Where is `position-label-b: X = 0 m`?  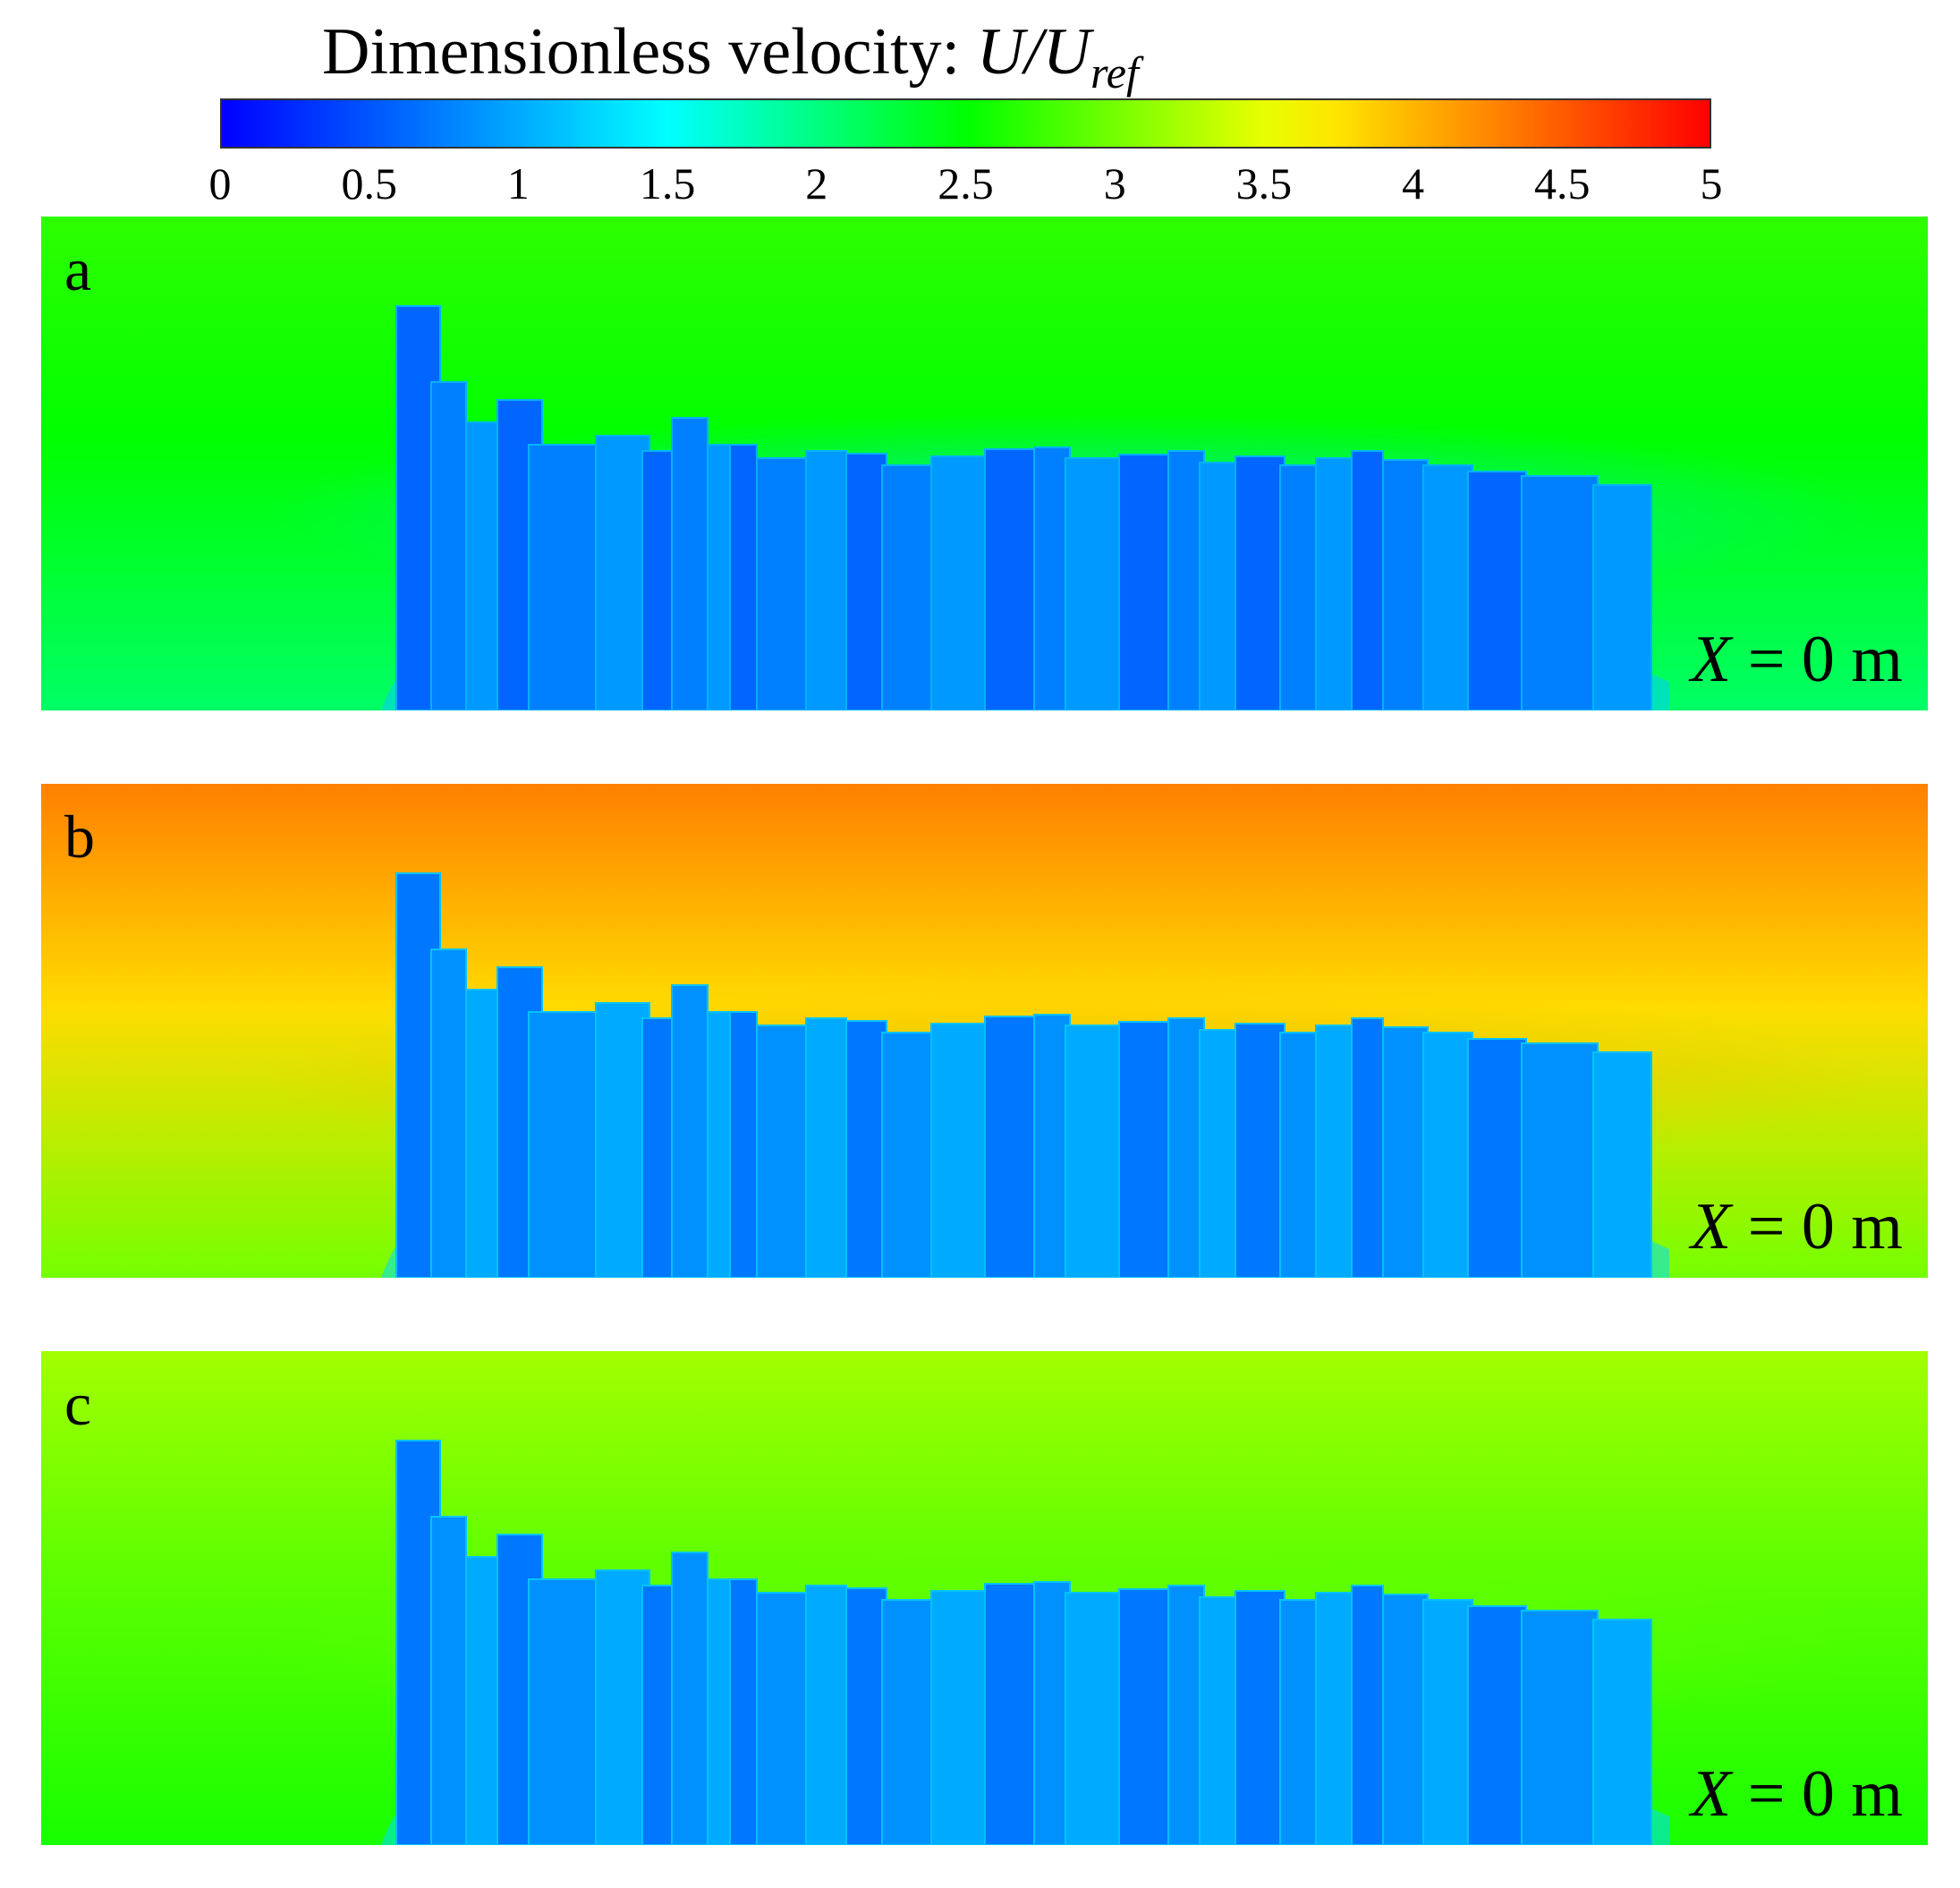 position-label-b: X = 0 m is located at coordinates (1797, 1227).